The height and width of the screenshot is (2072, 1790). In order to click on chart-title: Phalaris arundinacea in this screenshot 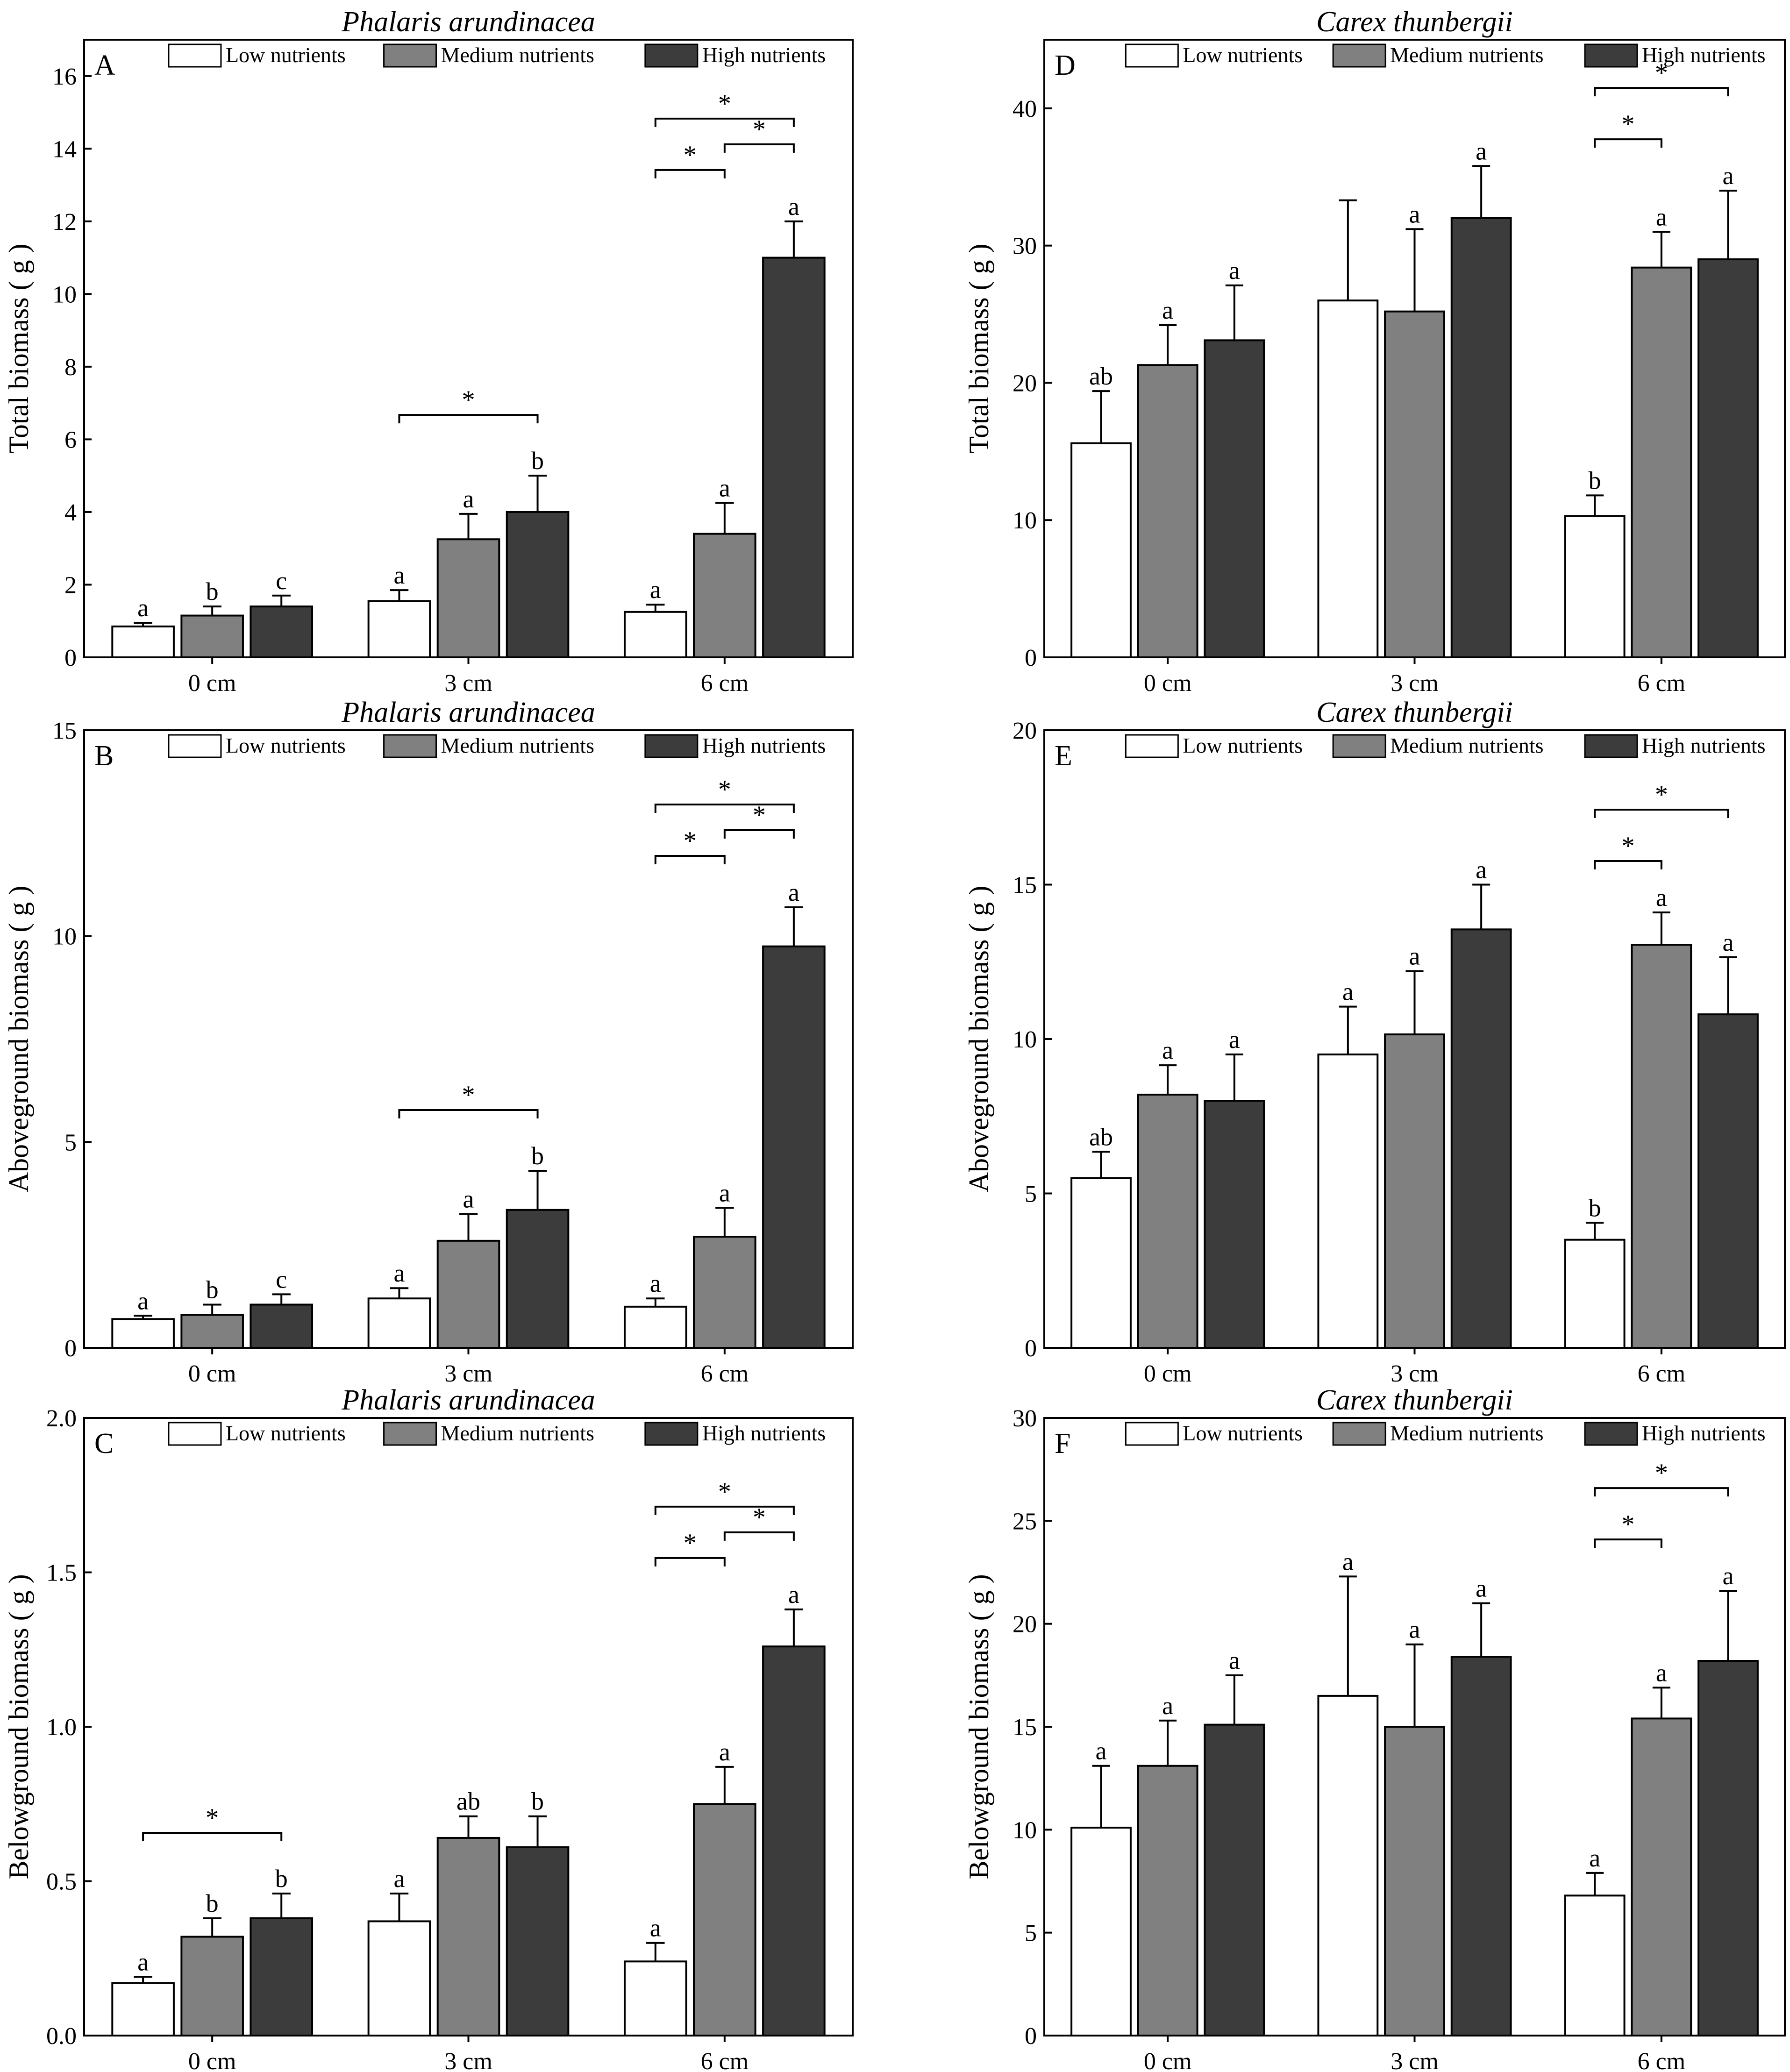, I will do `click(468, 1400)`.